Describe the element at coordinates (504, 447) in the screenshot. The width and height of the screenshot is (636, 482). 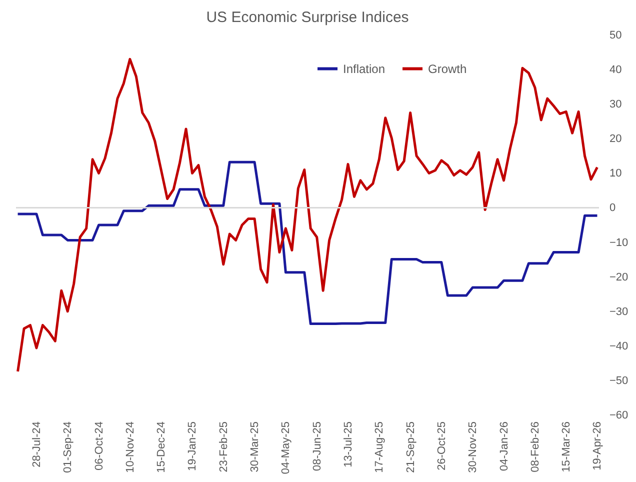
I see `x-tick-label: 04-Jan-26` at that location.